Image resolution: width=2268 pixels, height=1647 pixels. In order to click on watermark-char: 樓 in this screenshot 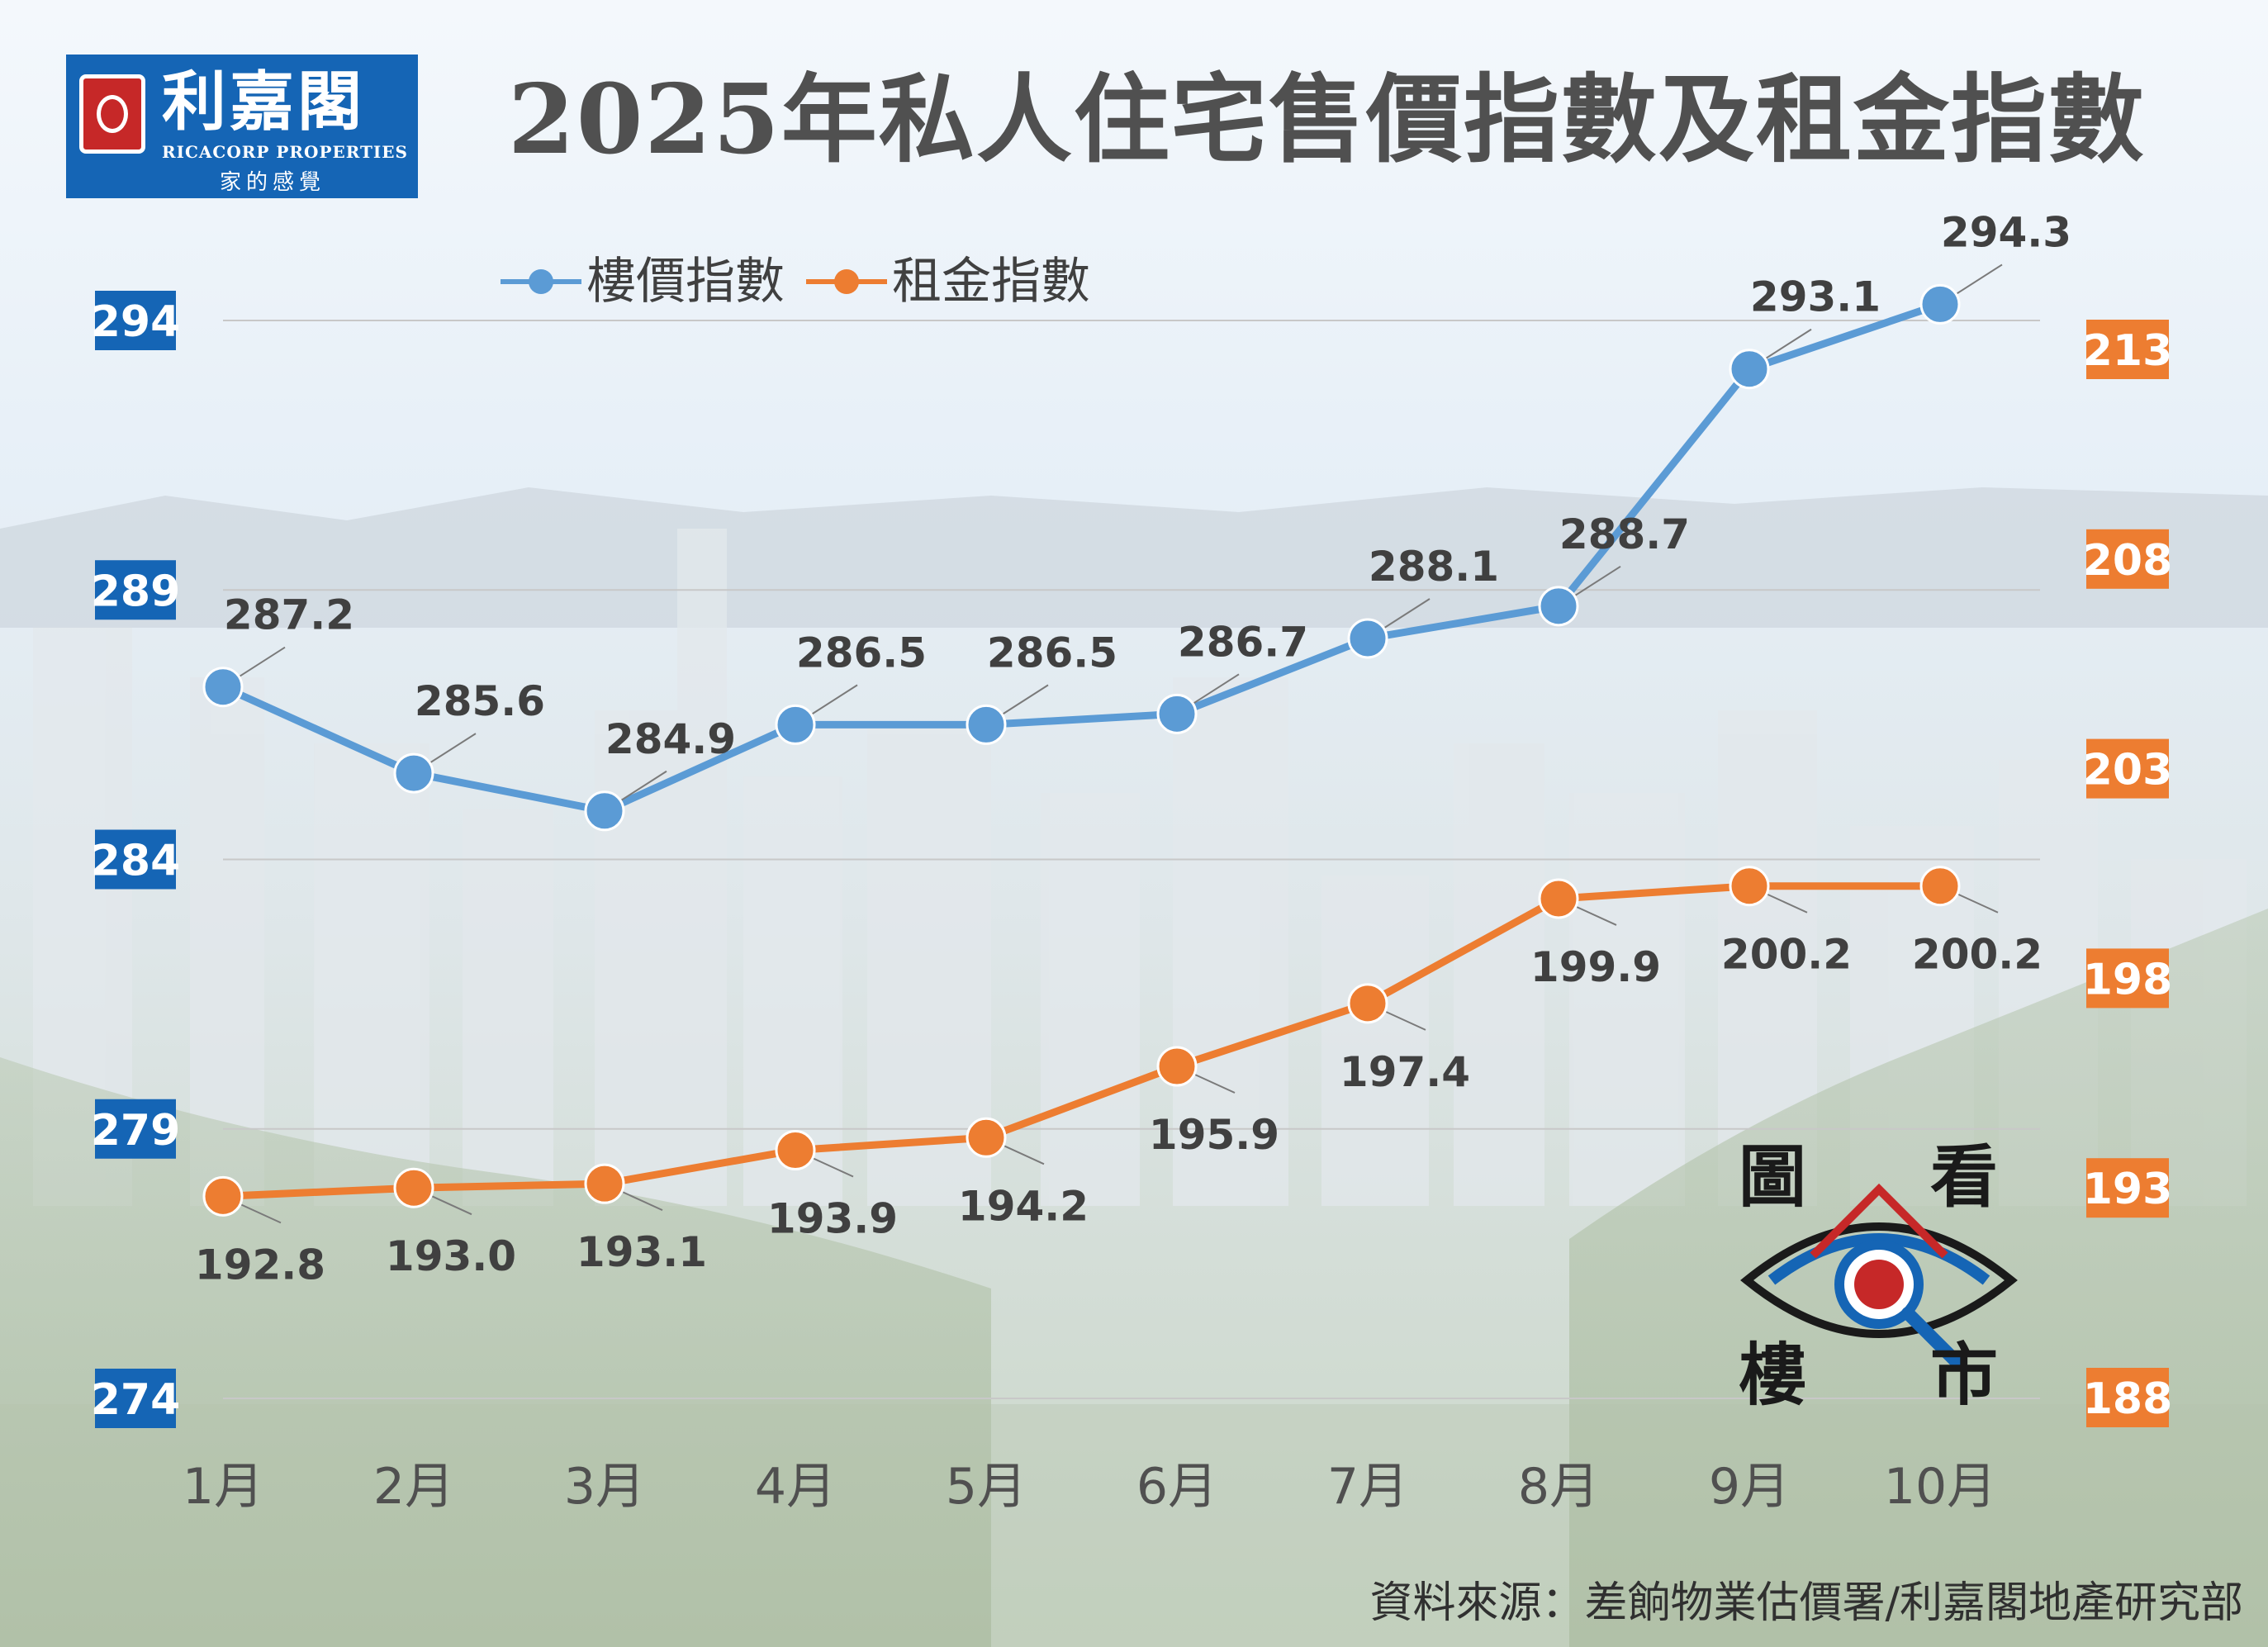, I will do `click(1773, 1375)`.